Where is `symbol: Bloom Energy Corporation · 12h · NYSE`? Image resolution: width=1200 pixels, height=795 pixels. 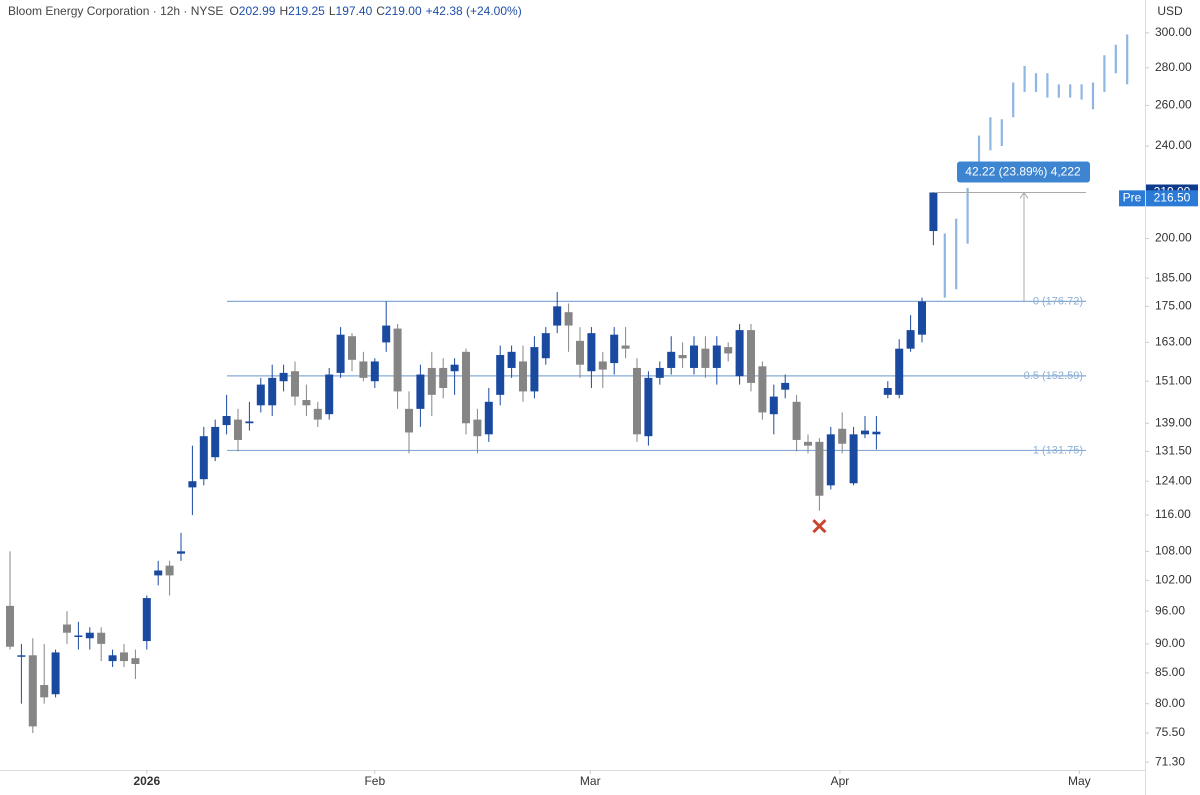 symbol: Bloom Energy Corporation · 12h · NYSE is located at coordinates (115, 11).